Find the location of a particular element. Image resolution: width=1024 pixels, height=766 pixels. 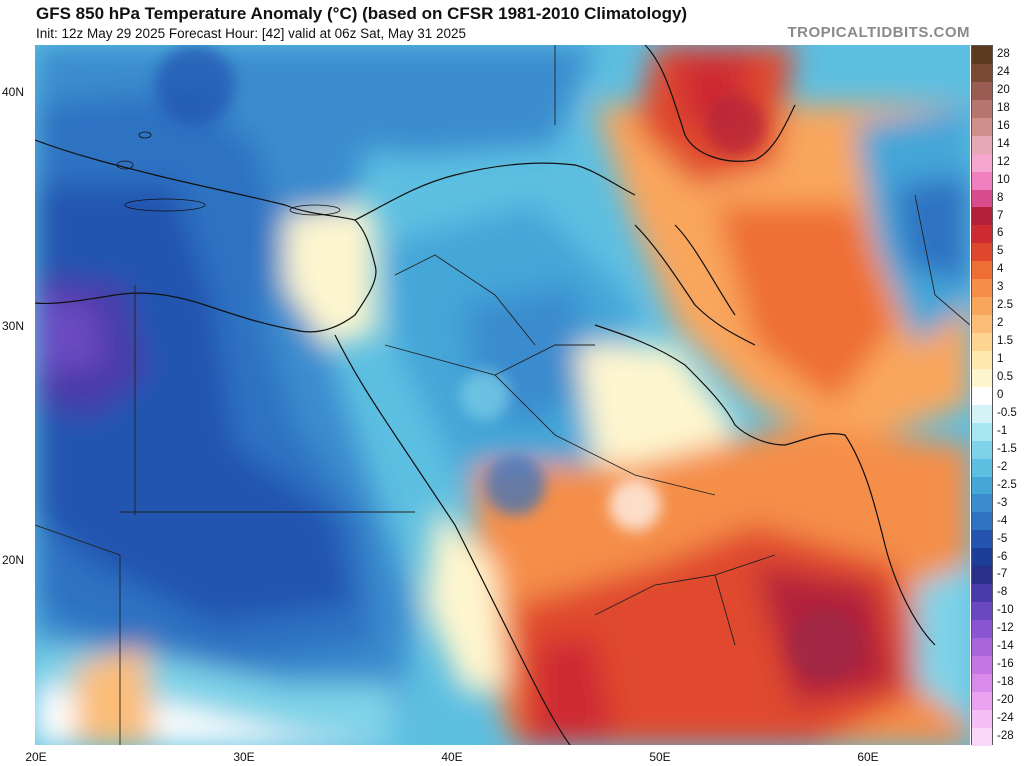

colorbar-tick-label: 2.5 is located at coordinates (1005, 305).